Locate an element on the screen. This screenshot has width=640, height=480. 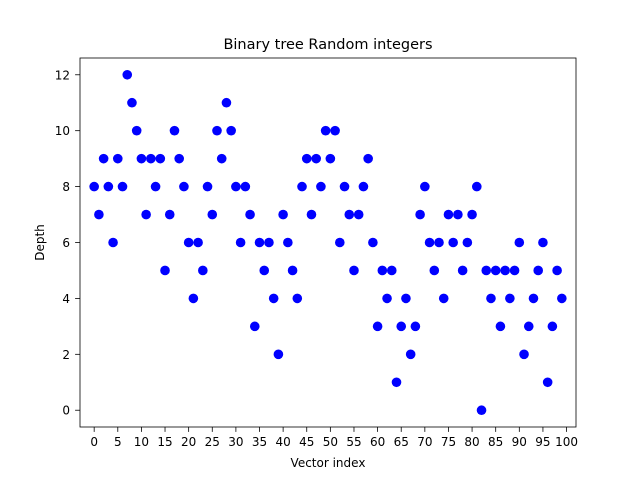
y-tick-label: 2 is located at coordinates (66, 355).